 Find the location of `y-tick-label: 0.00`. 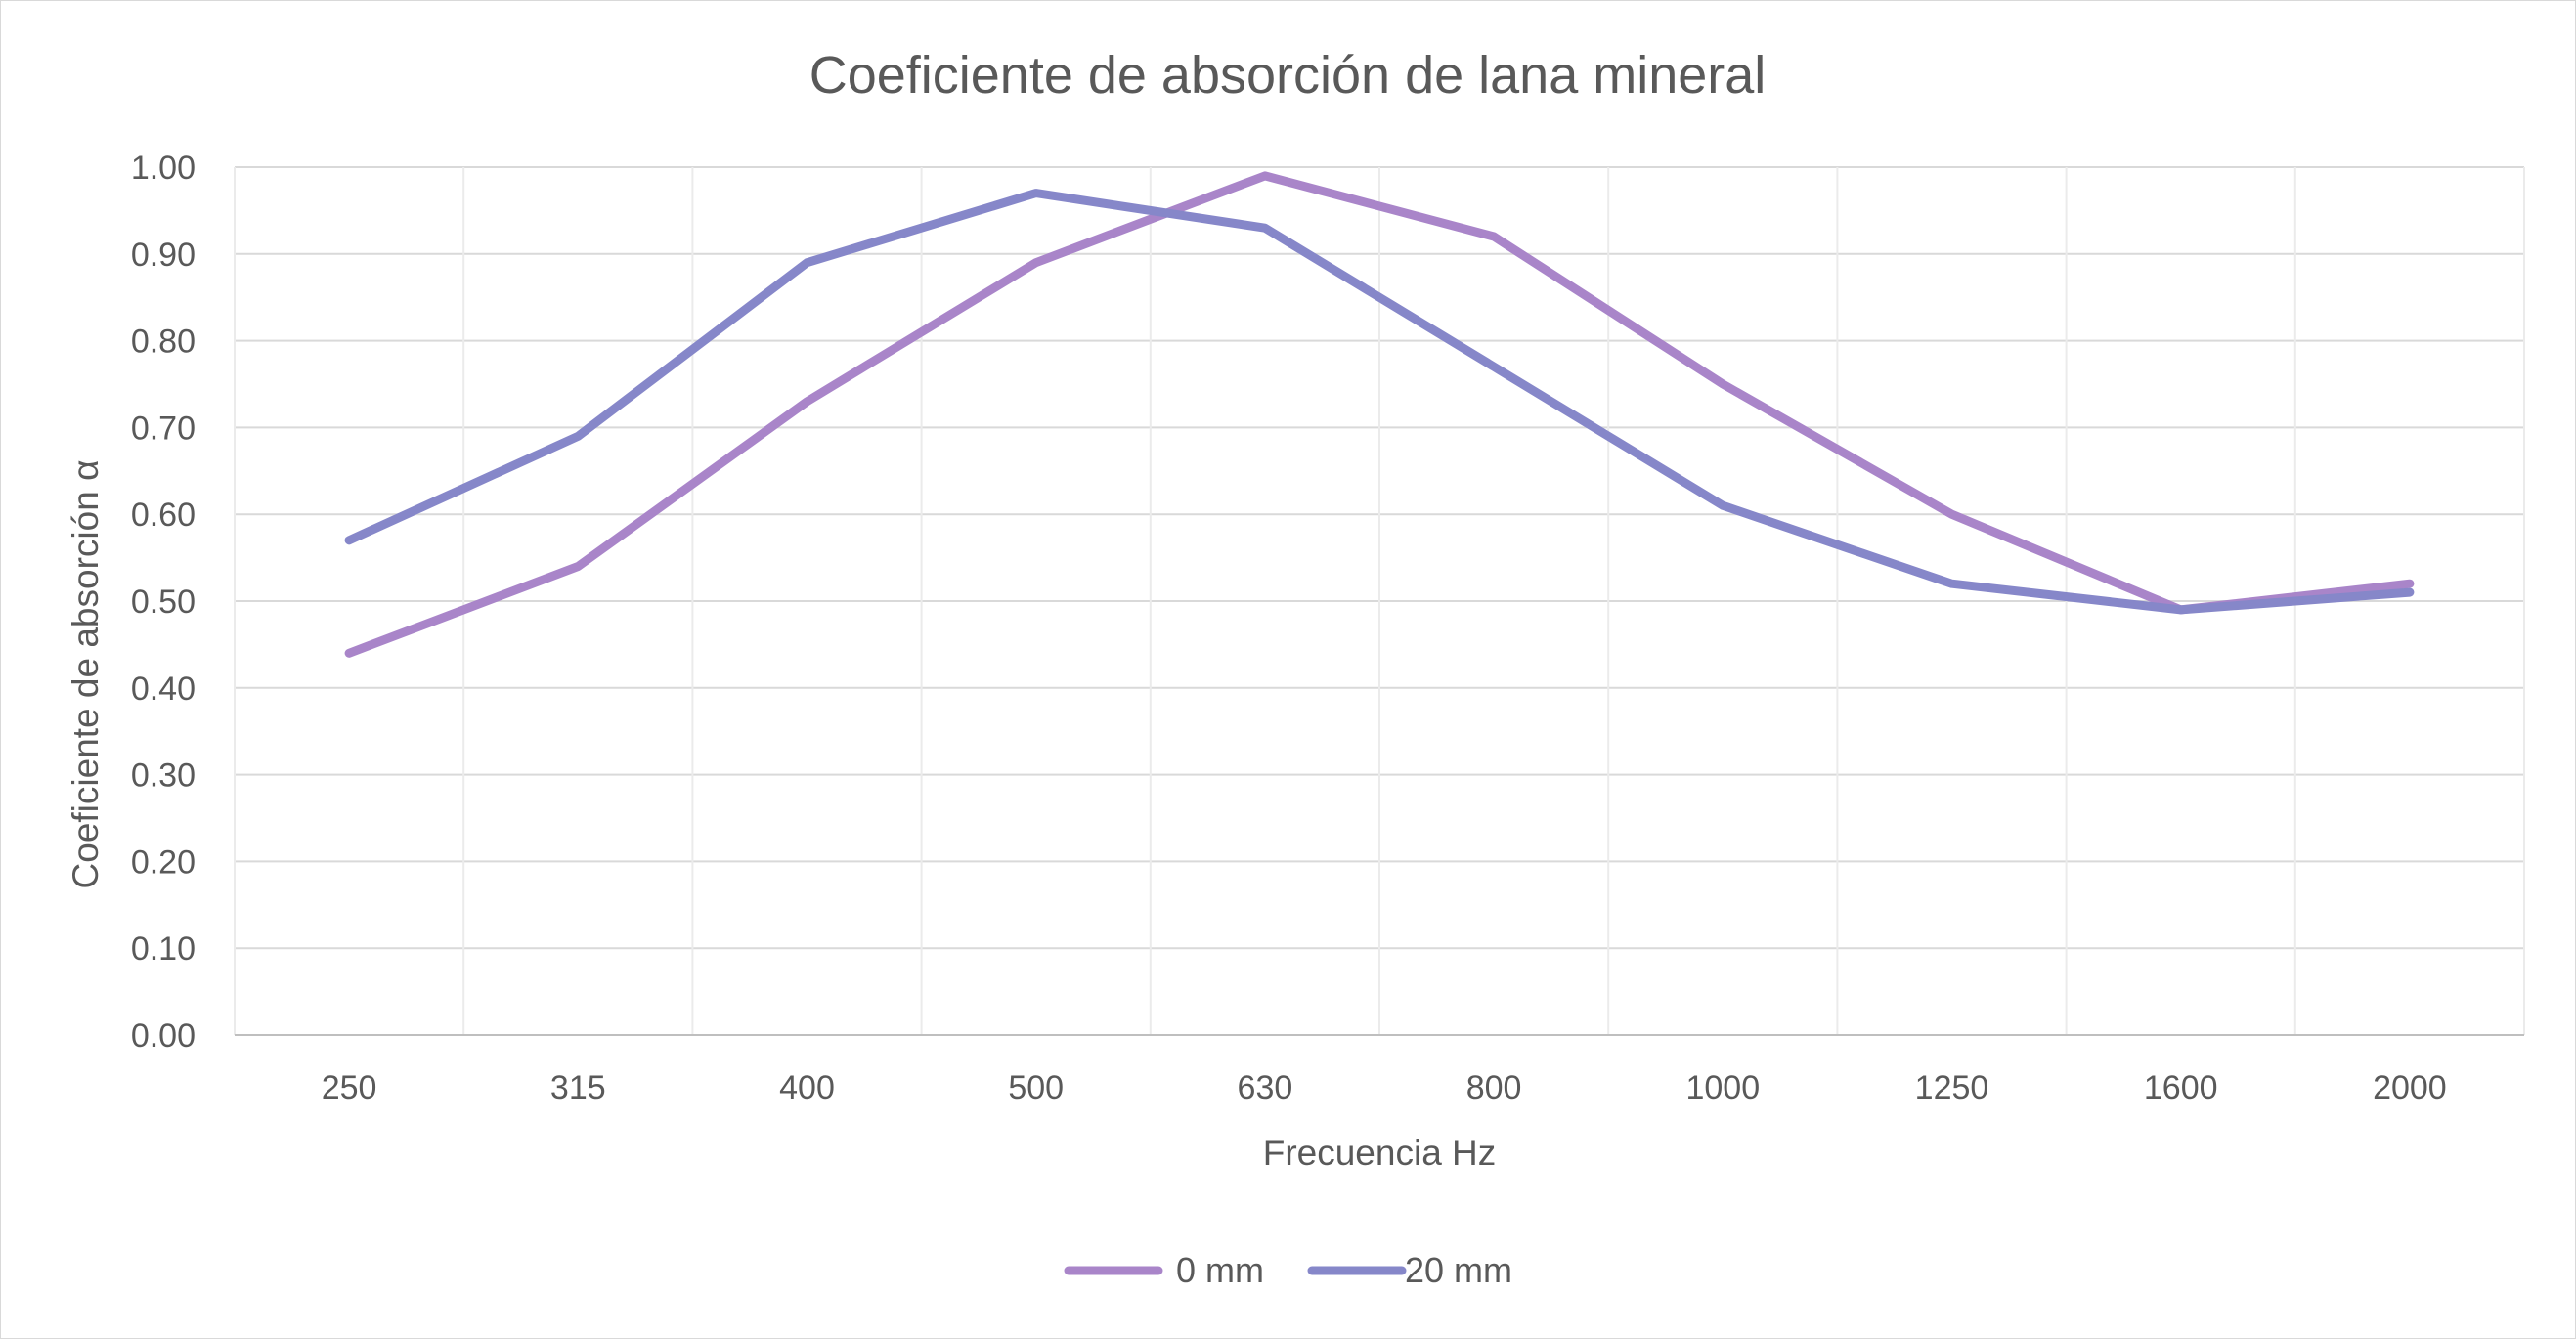

y-tick-label: 0.00 is located at coordinates (163, 1036).